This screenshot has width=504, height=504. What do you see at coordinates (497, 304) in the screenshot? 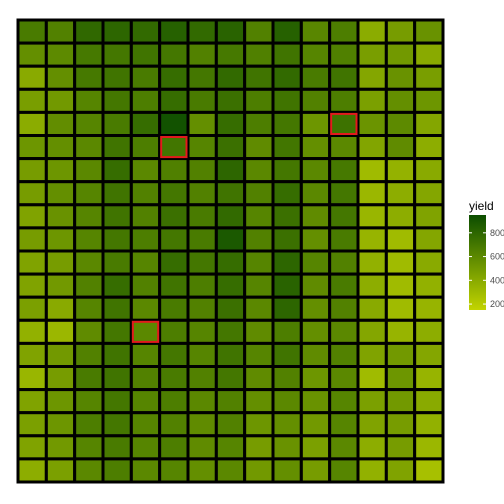
I see `legend-tick-label: 200` at bounding box center [497, 304].